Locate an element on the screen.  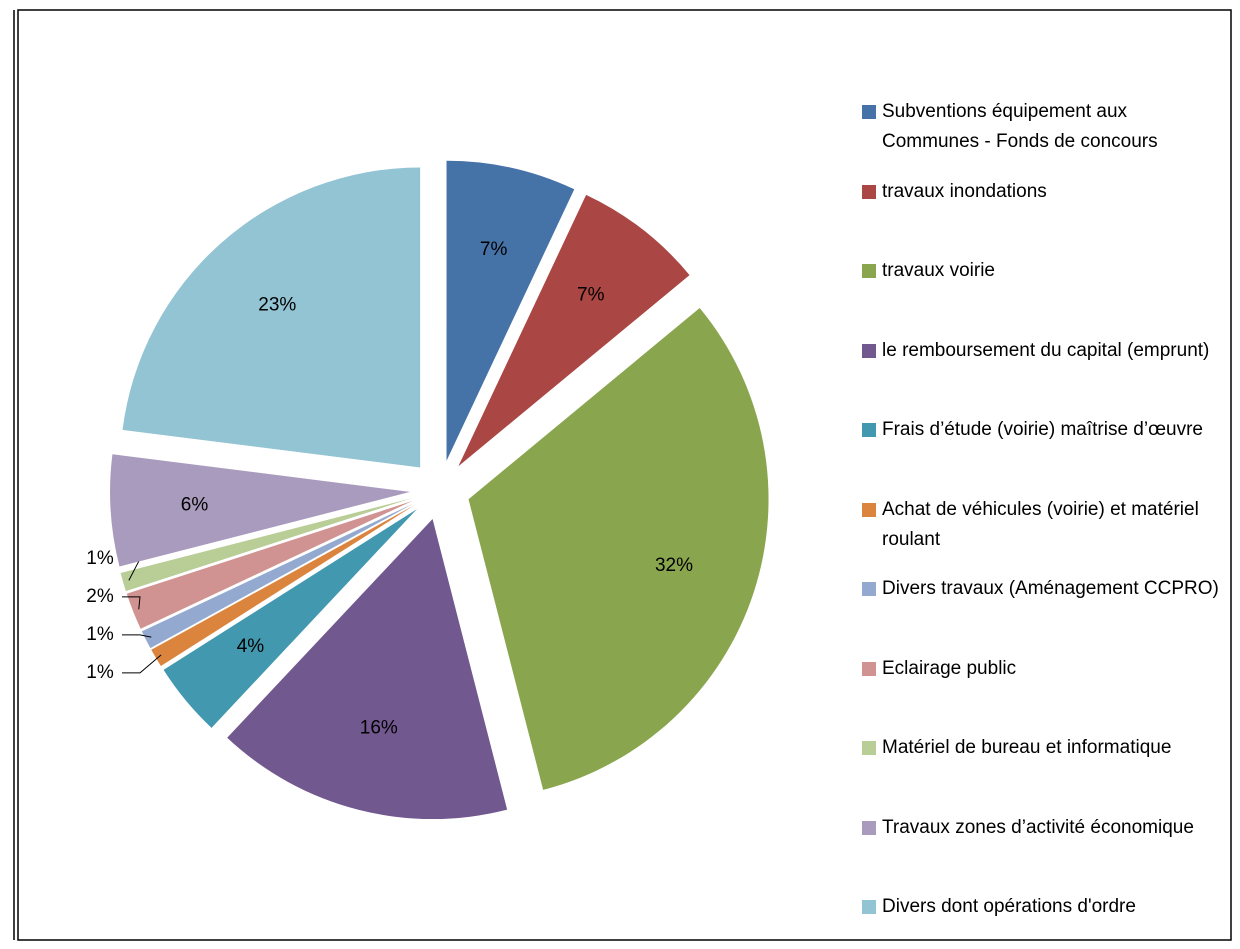
legend-label: Divers dont opérations d'ordre is located at coordinates (1009, 906).